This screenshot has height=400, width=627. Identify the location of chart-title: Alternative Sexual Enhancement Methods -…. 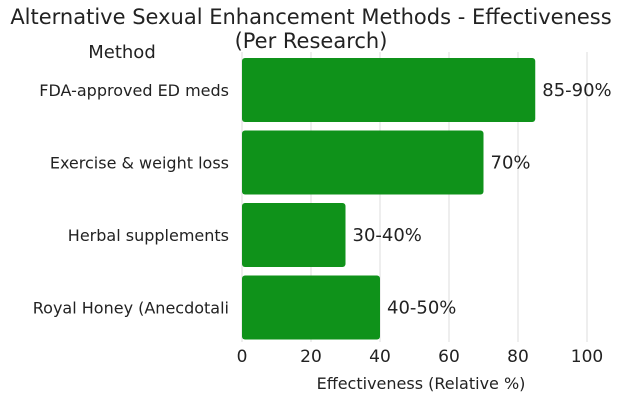
(310, 17).